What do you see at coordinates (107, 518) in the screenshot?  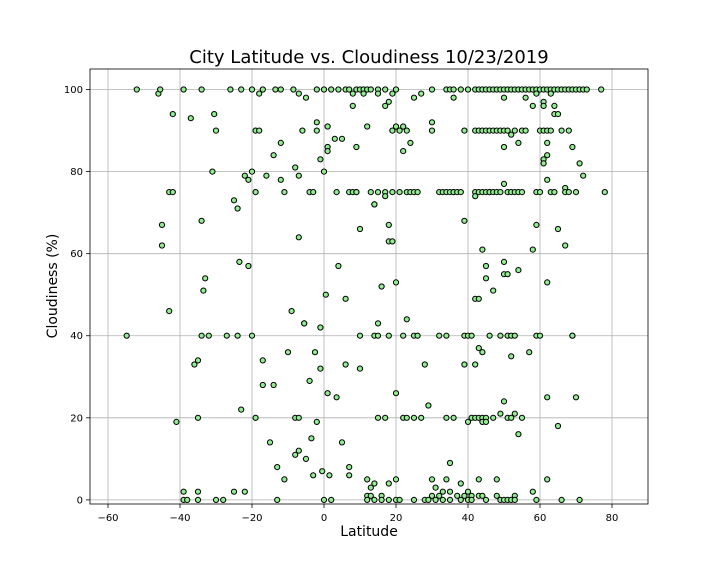 I see `x-tick-label: −60` at bounding box center [107, 518].